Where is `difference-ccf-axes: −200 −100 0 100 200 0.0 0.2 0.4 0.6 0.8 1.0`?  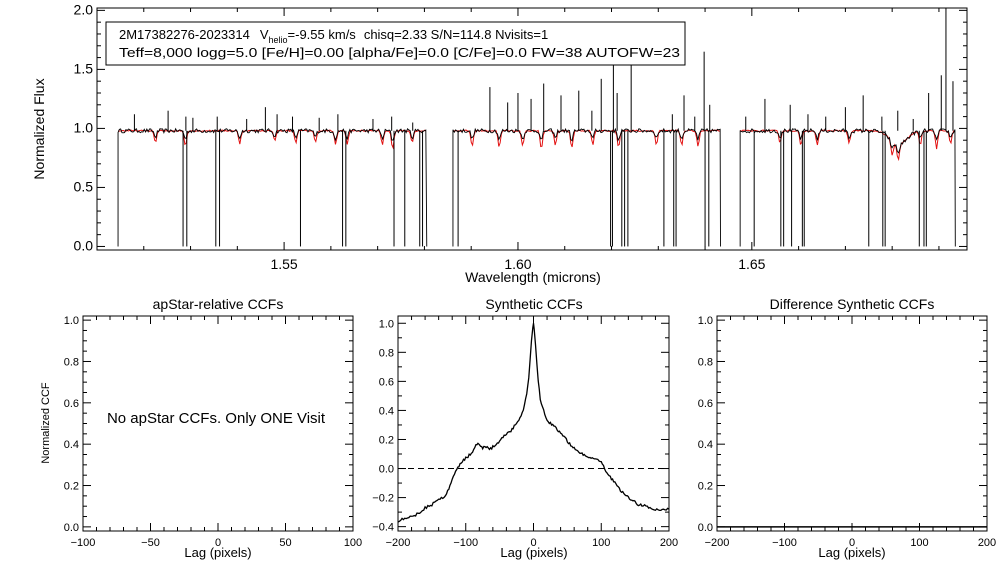 difference-ccf-axes: −200 −100 0 100 200 0.0 0.2 0.4 0.6 0.8 1.0 is located at coordinates (847, 432).